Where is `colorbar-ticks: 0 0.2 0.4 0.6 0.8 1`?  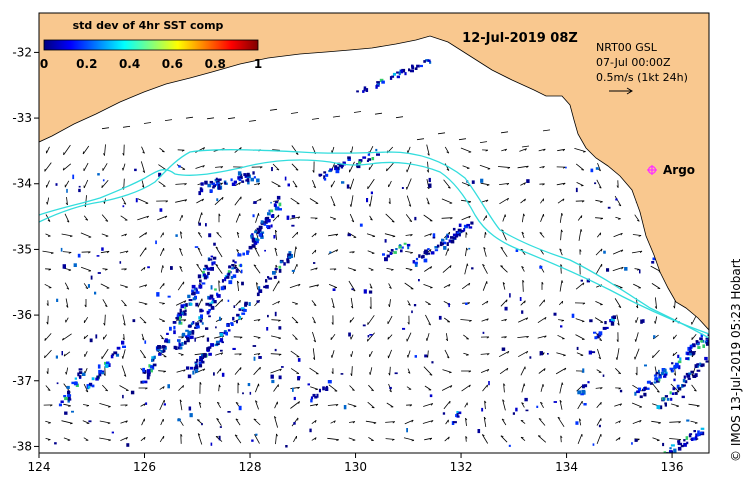 colorbar-ticks: 0 0.2 0.4 0.6 0.8 1 is located at coordinates (151, 64).